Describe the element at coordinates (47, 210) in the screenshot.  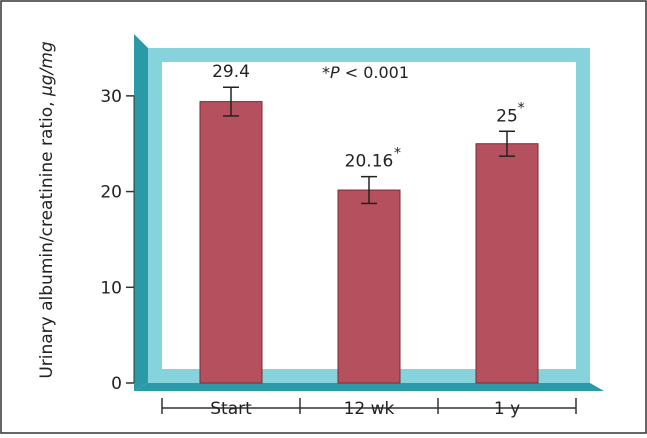
I see `y-axis-label: Urinary albumin/creatinine ratio, μg/mg` at that location.